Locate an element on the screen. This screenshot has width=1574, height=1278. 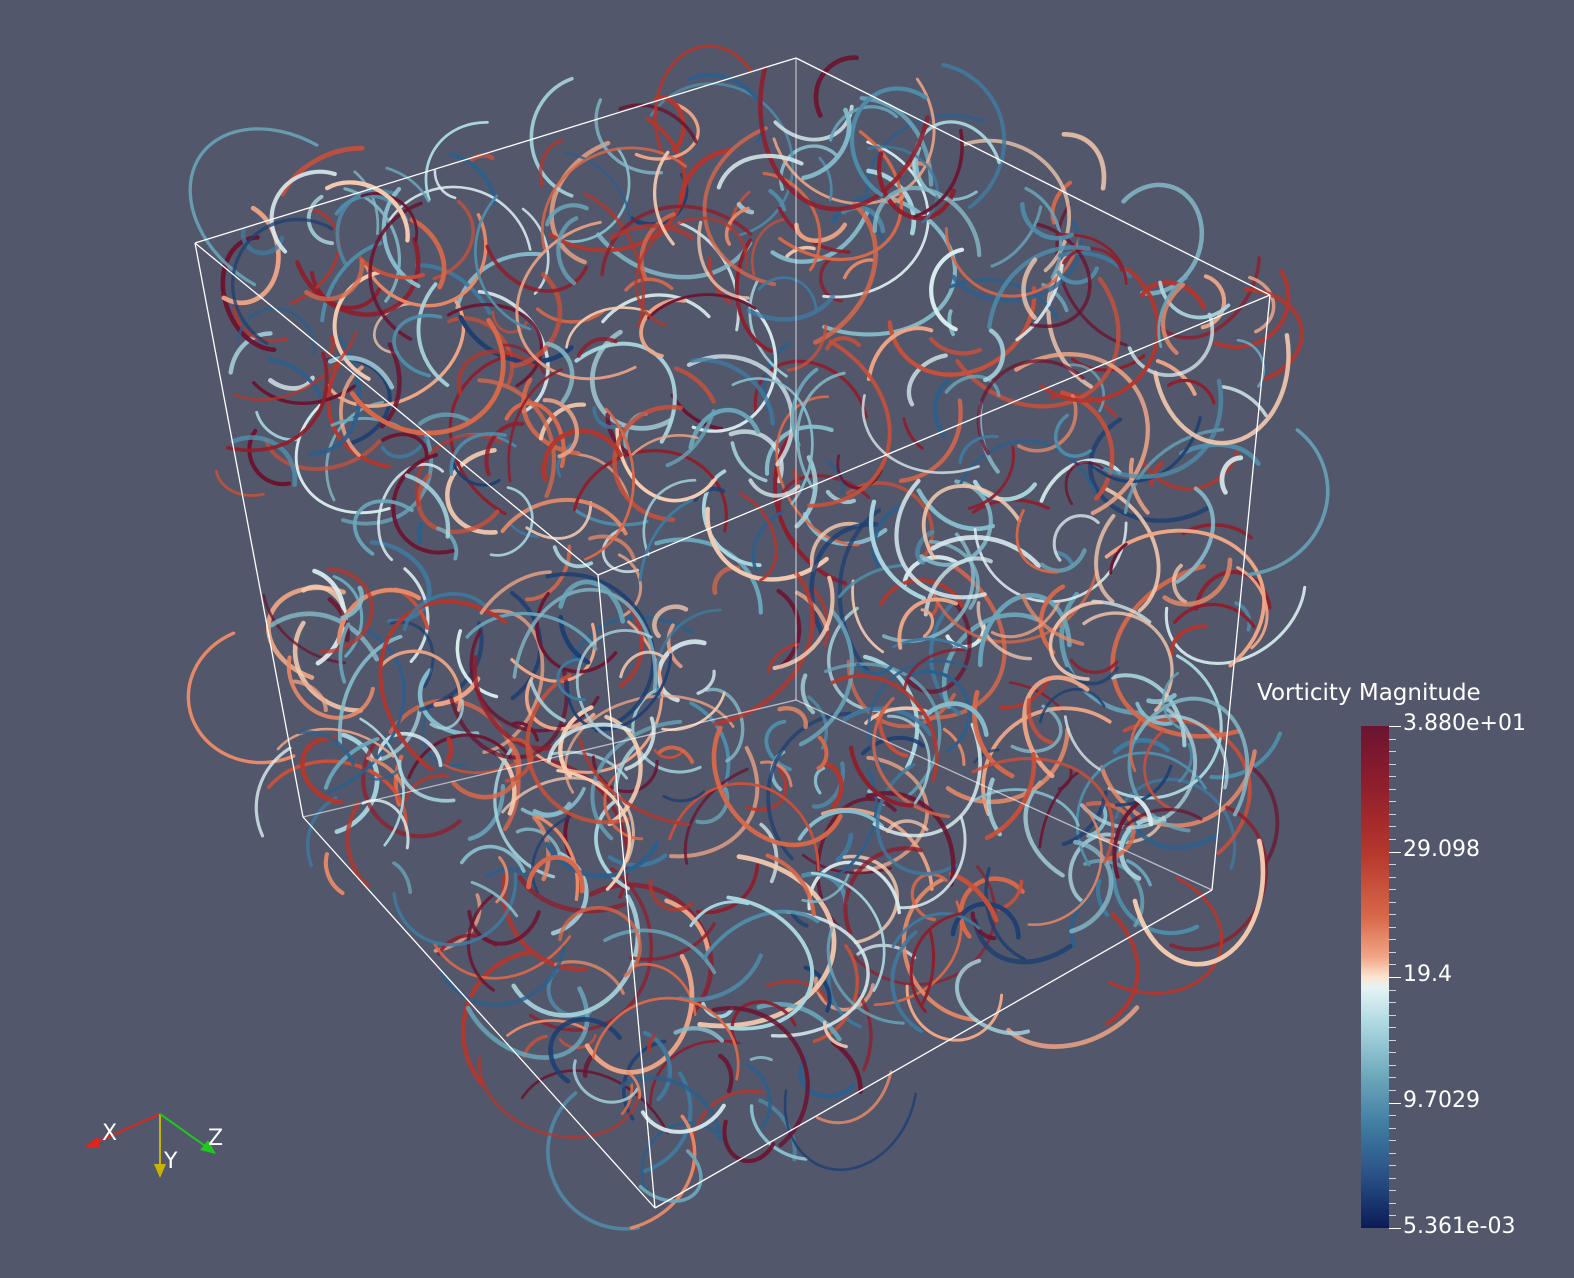
orientation-axes-widget: X Y Z is located at coordinates (153, 1145).